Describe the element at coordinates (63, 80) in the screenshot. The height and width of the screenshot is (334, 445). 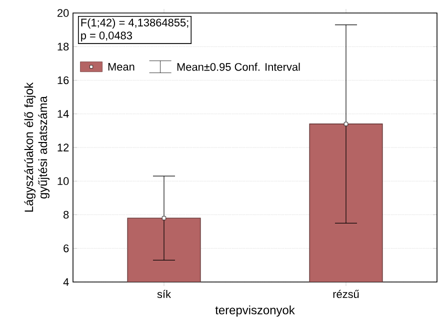
I see `y-tick-label: 16` at that location.